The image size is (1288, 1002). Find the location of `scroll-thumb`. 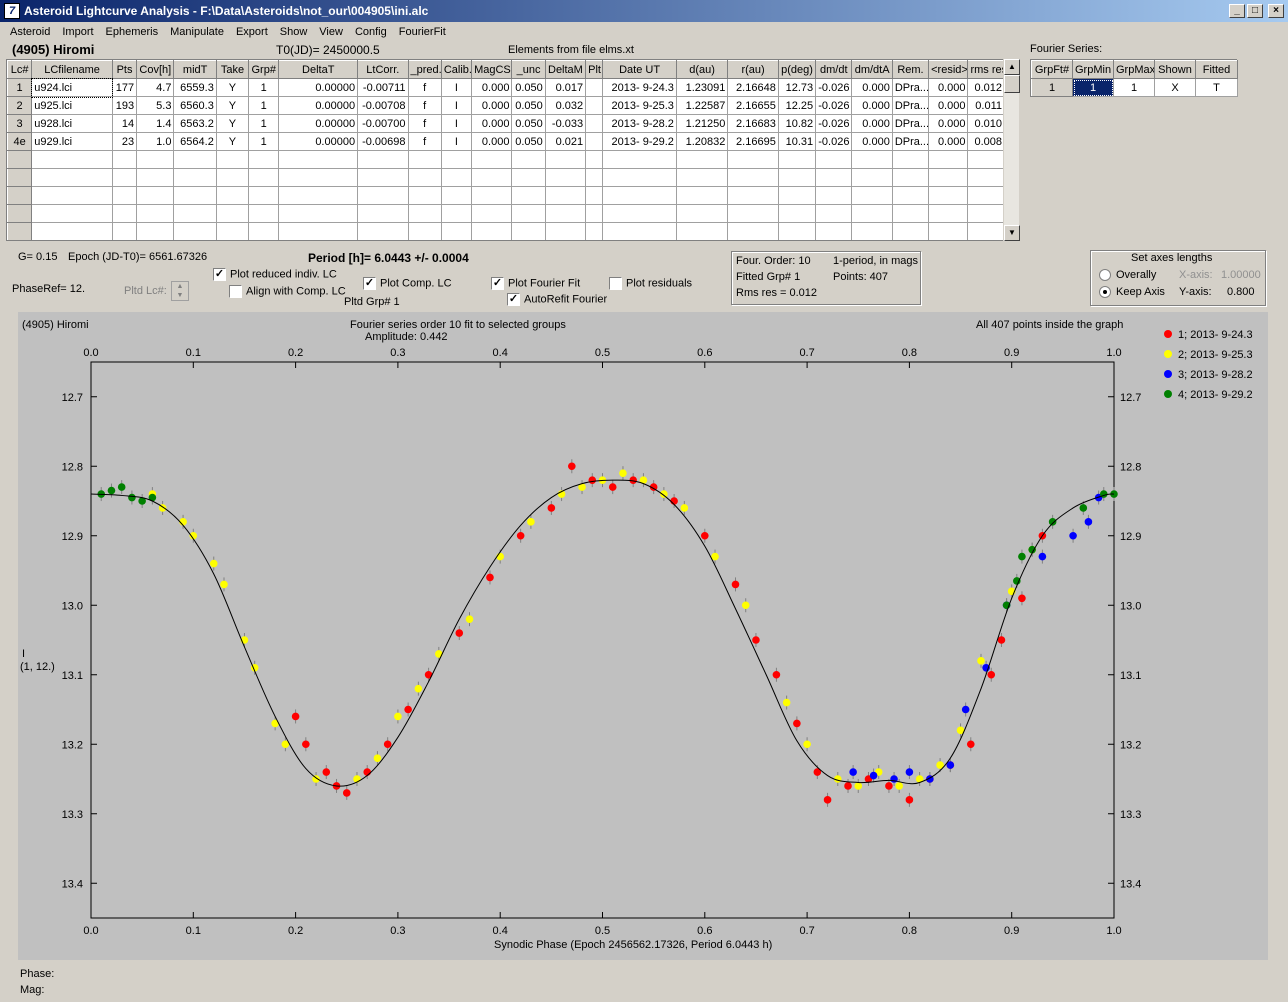

scroll-thumb is located at coordinates (1012, 84).